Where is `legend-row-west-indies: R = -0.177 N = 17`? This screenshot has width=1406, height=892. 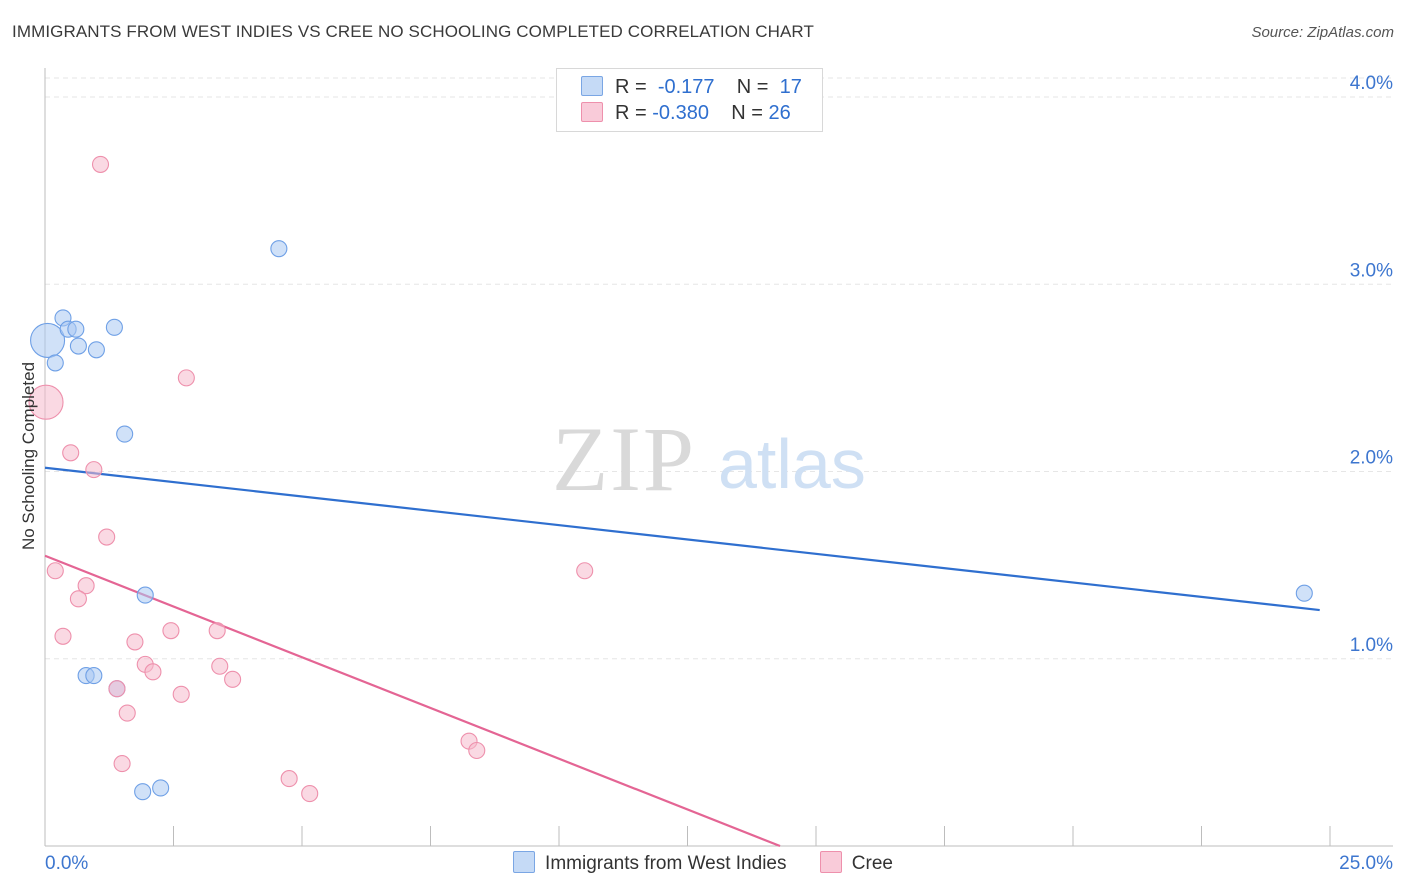 legend-row-west-indies: R = -0.177 N = 17 is located at coordinates (691, 88).